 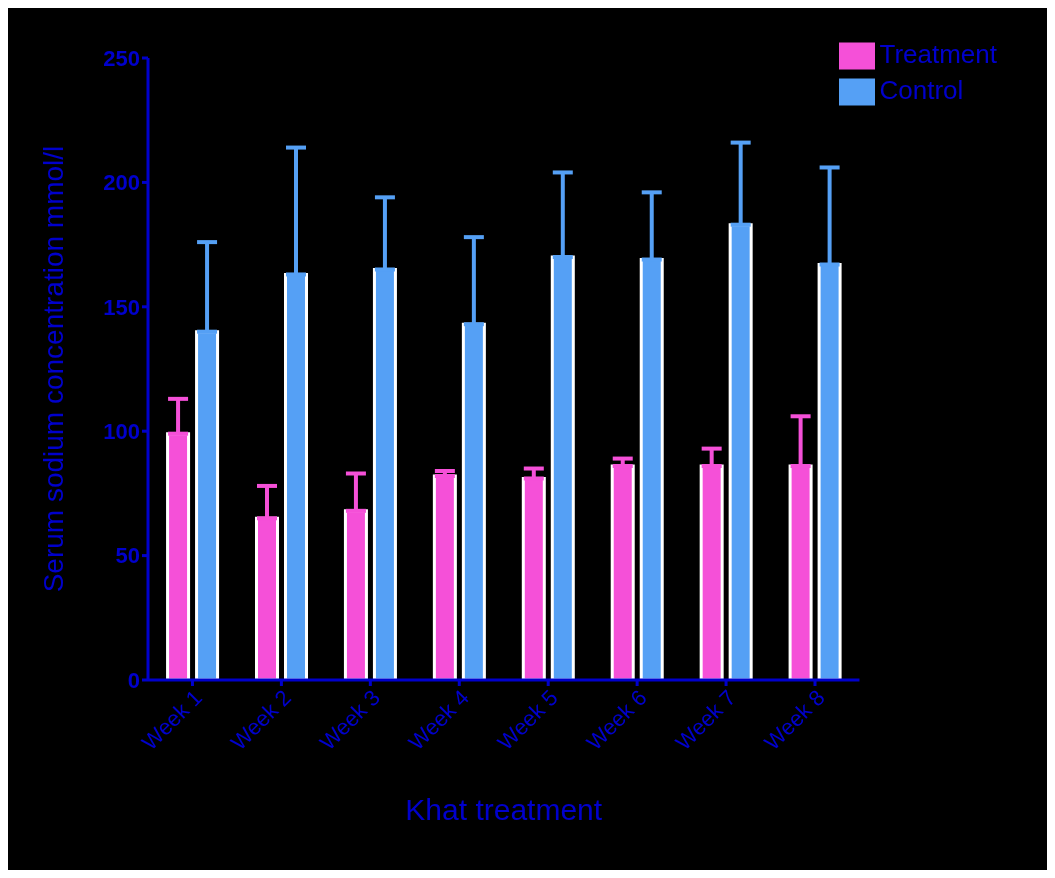 What do you see at coordinates (121, 307) in the screenshot?
I see `y-tick-label: 150` at bounding box center [121, 307].